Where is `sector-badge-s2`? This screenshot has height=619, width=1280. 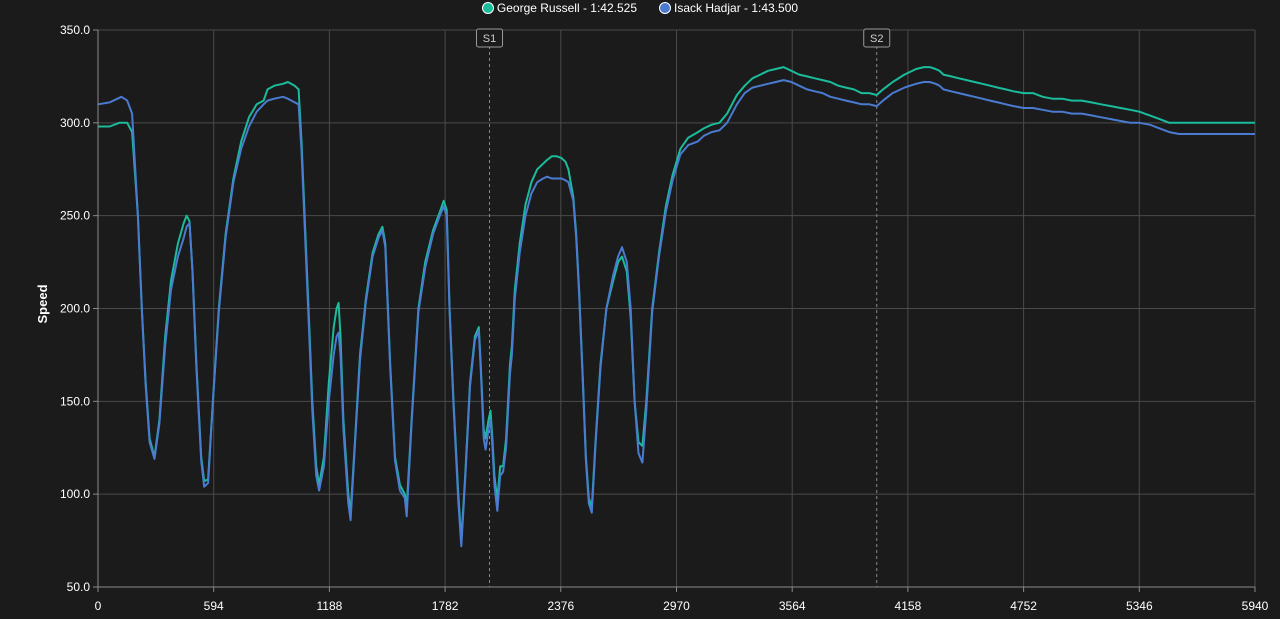 sector-badge-s2 is located at coordinates (877, 38).